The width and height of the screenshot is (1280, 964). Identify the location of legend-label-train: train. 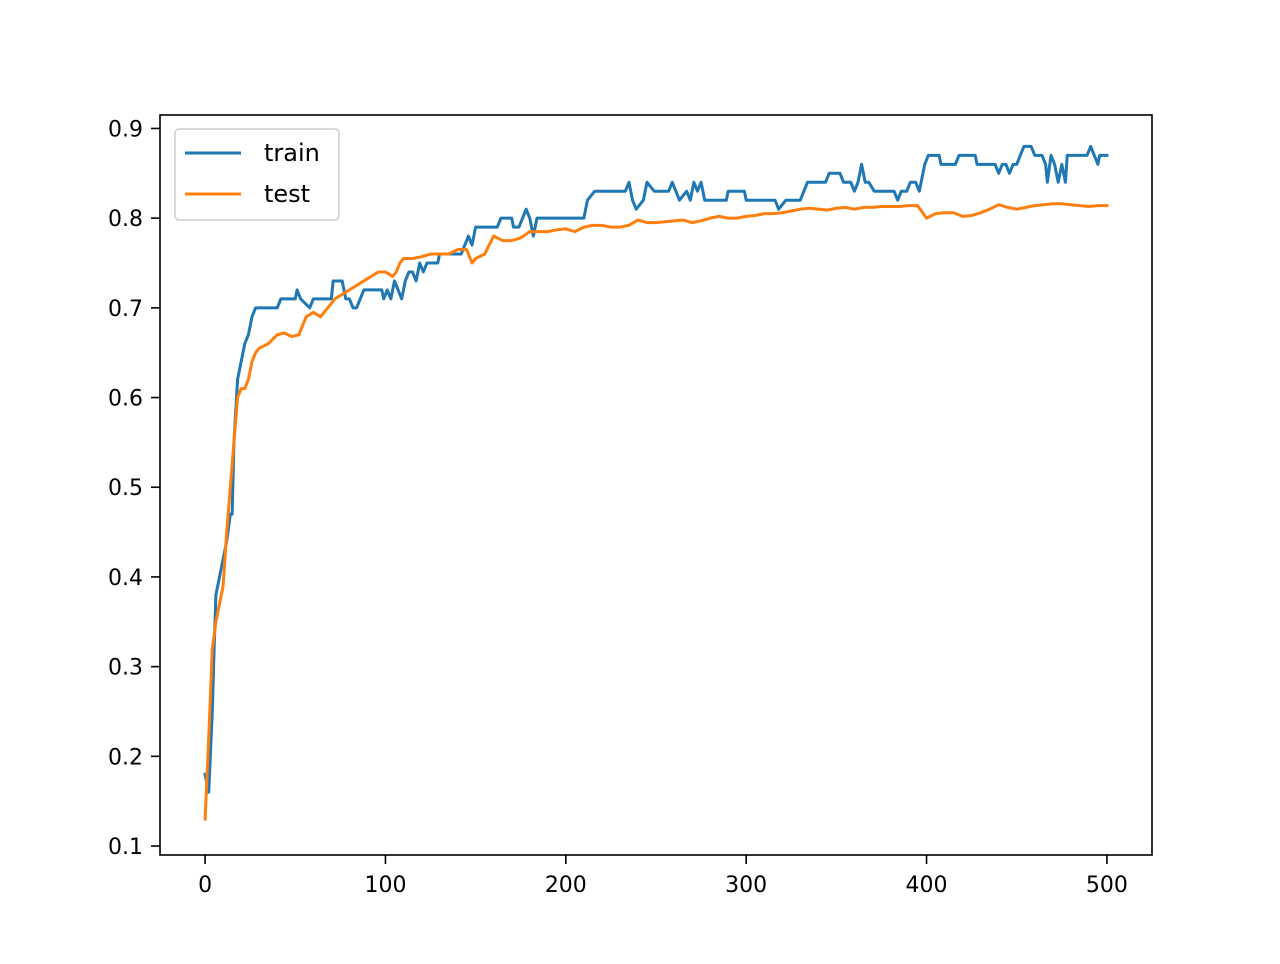
(292, 153).